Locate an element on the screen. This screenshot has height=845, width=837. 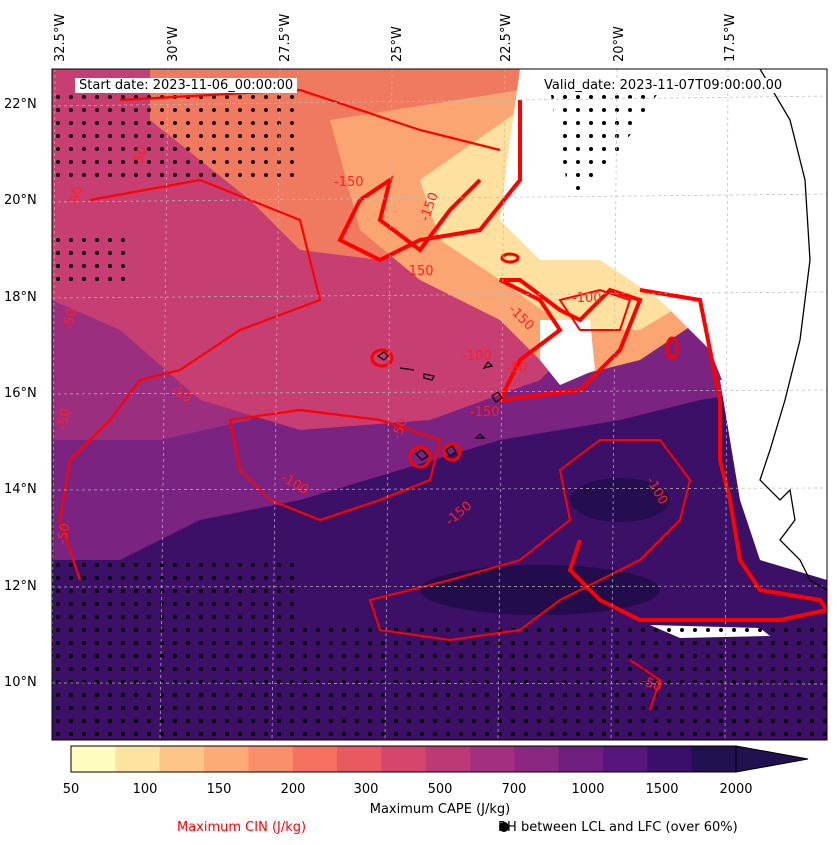
lon-label: 25°W is located at coordinates (397, 44).